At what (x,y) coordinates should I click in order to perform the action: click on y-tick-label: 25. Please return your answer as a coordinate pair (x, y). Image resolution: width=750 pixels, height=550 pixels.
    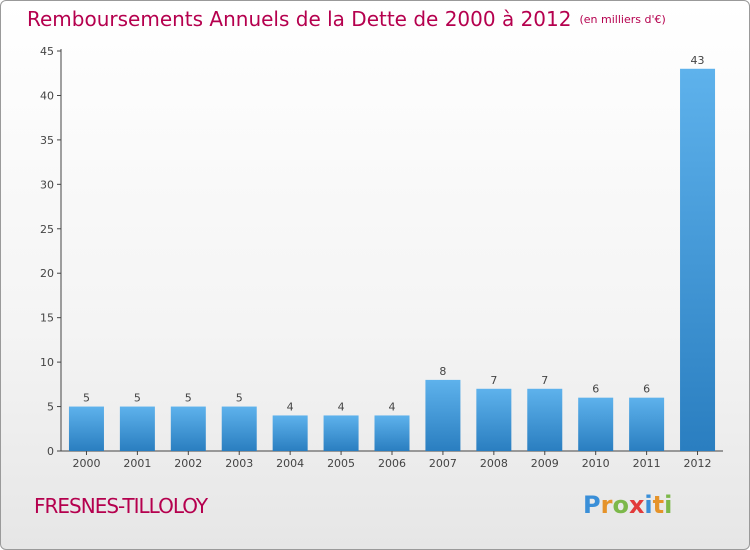
    Looking at the image, I should click on (47, 229).